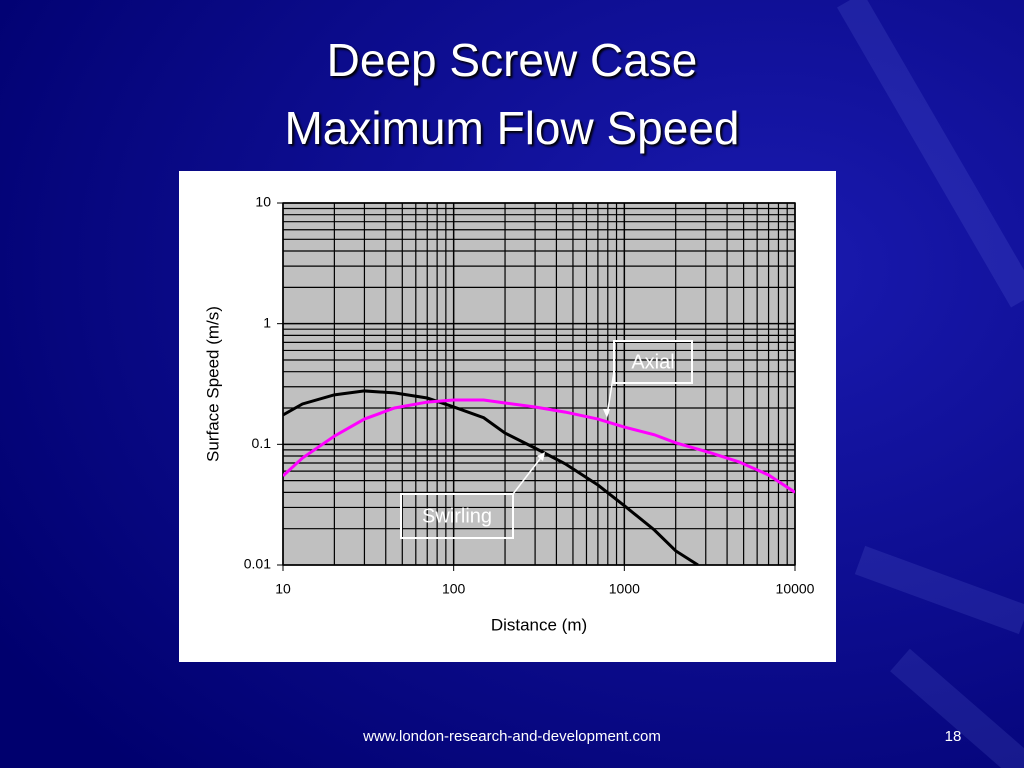 The width and height of the screenshot is (1024, 773). Describe the element at coordinates (262, 443) in the screenshot. I see `y-tick-label: 0.1` at that location.